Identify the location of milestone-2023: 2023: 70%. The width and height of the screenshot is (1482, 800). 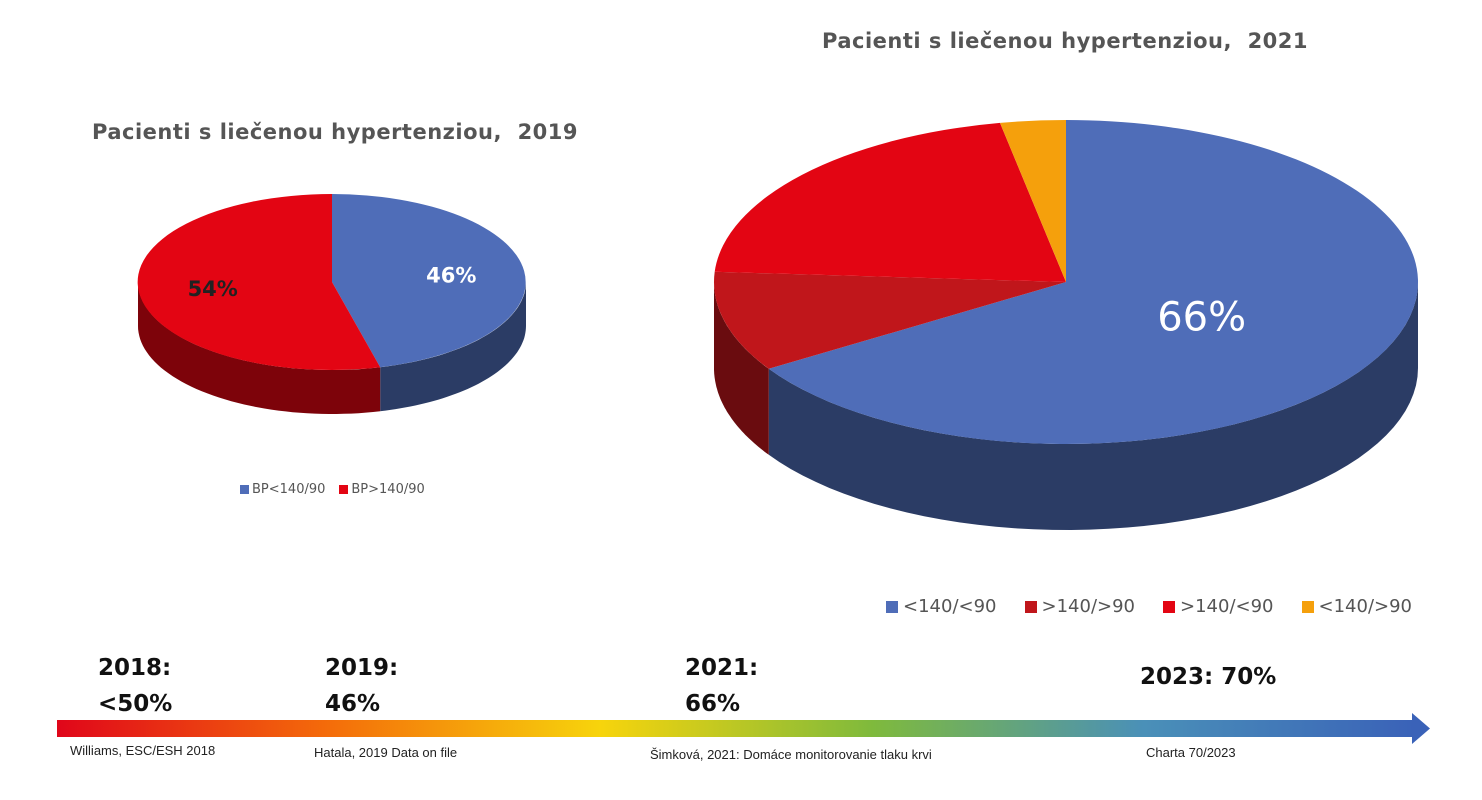
(1208, 677).